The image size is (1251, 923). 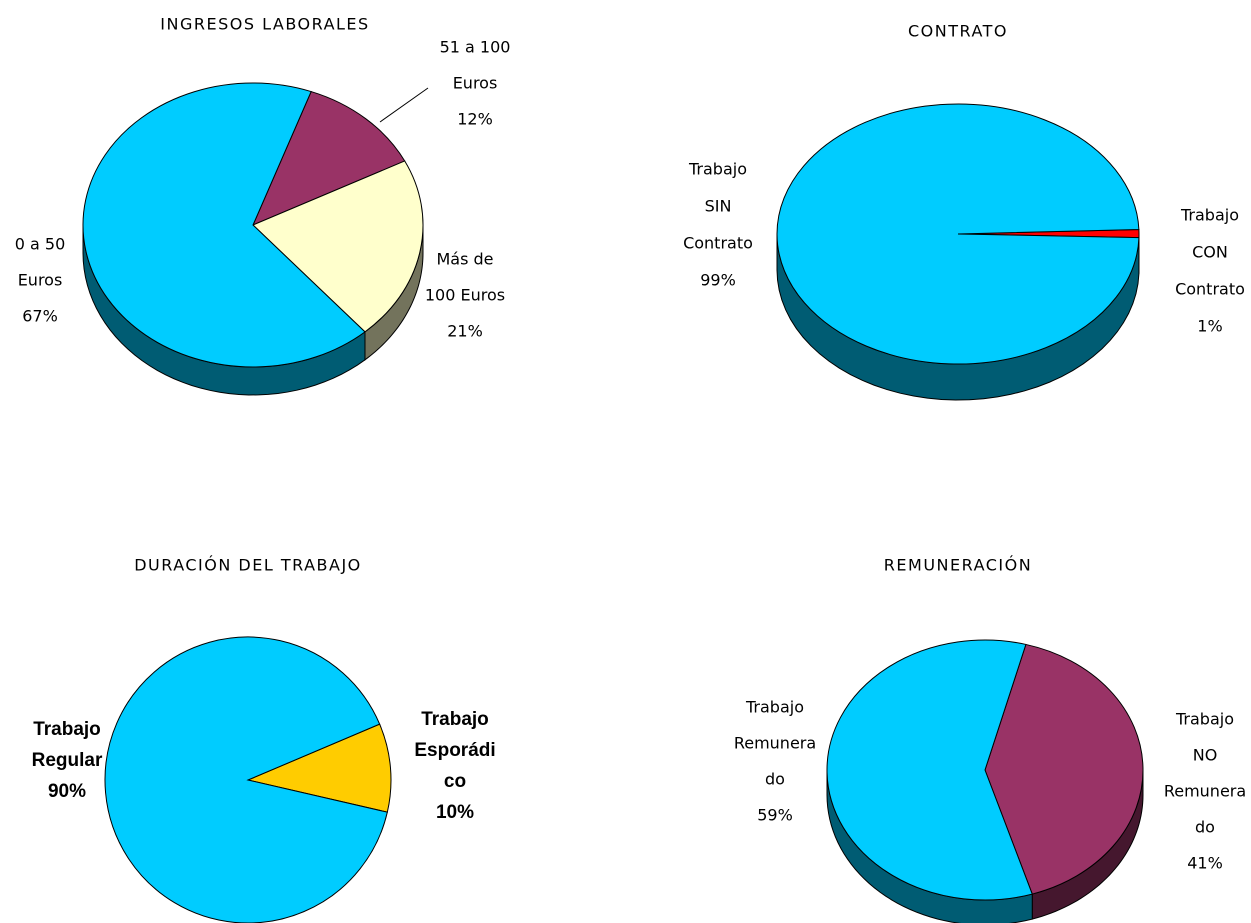 What do you see at coordinates (1205, 755) in the screenshot?
I see `slice-label: NO` at bounding box center [1205, 755].